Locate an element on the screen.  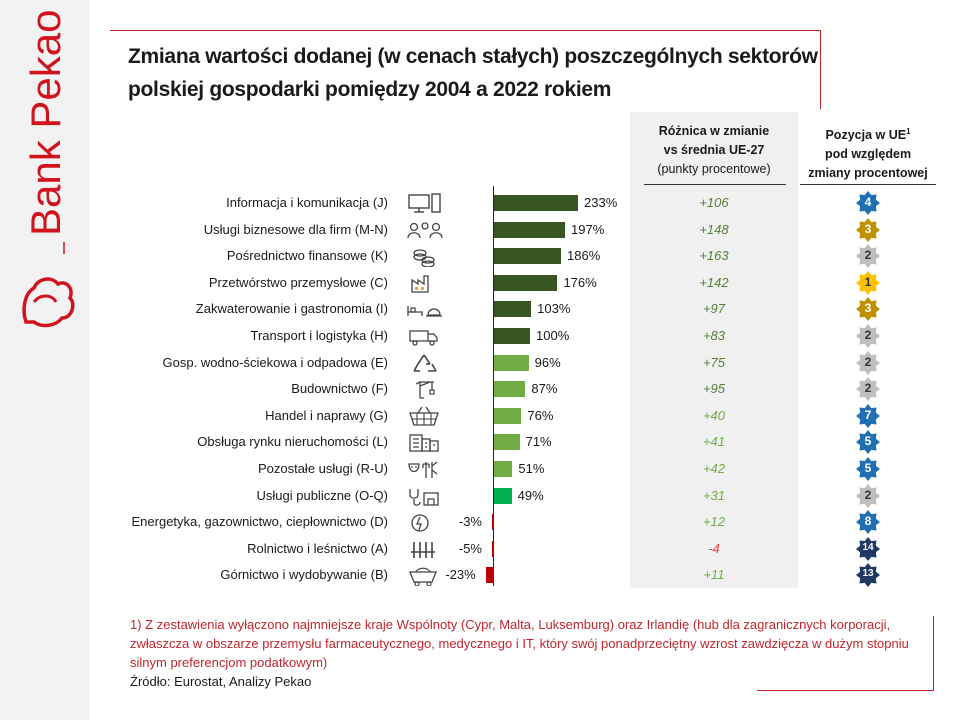
chart-row: Handel i naprawy (G) 76% +40 7 is located at coordinates (480, 416).